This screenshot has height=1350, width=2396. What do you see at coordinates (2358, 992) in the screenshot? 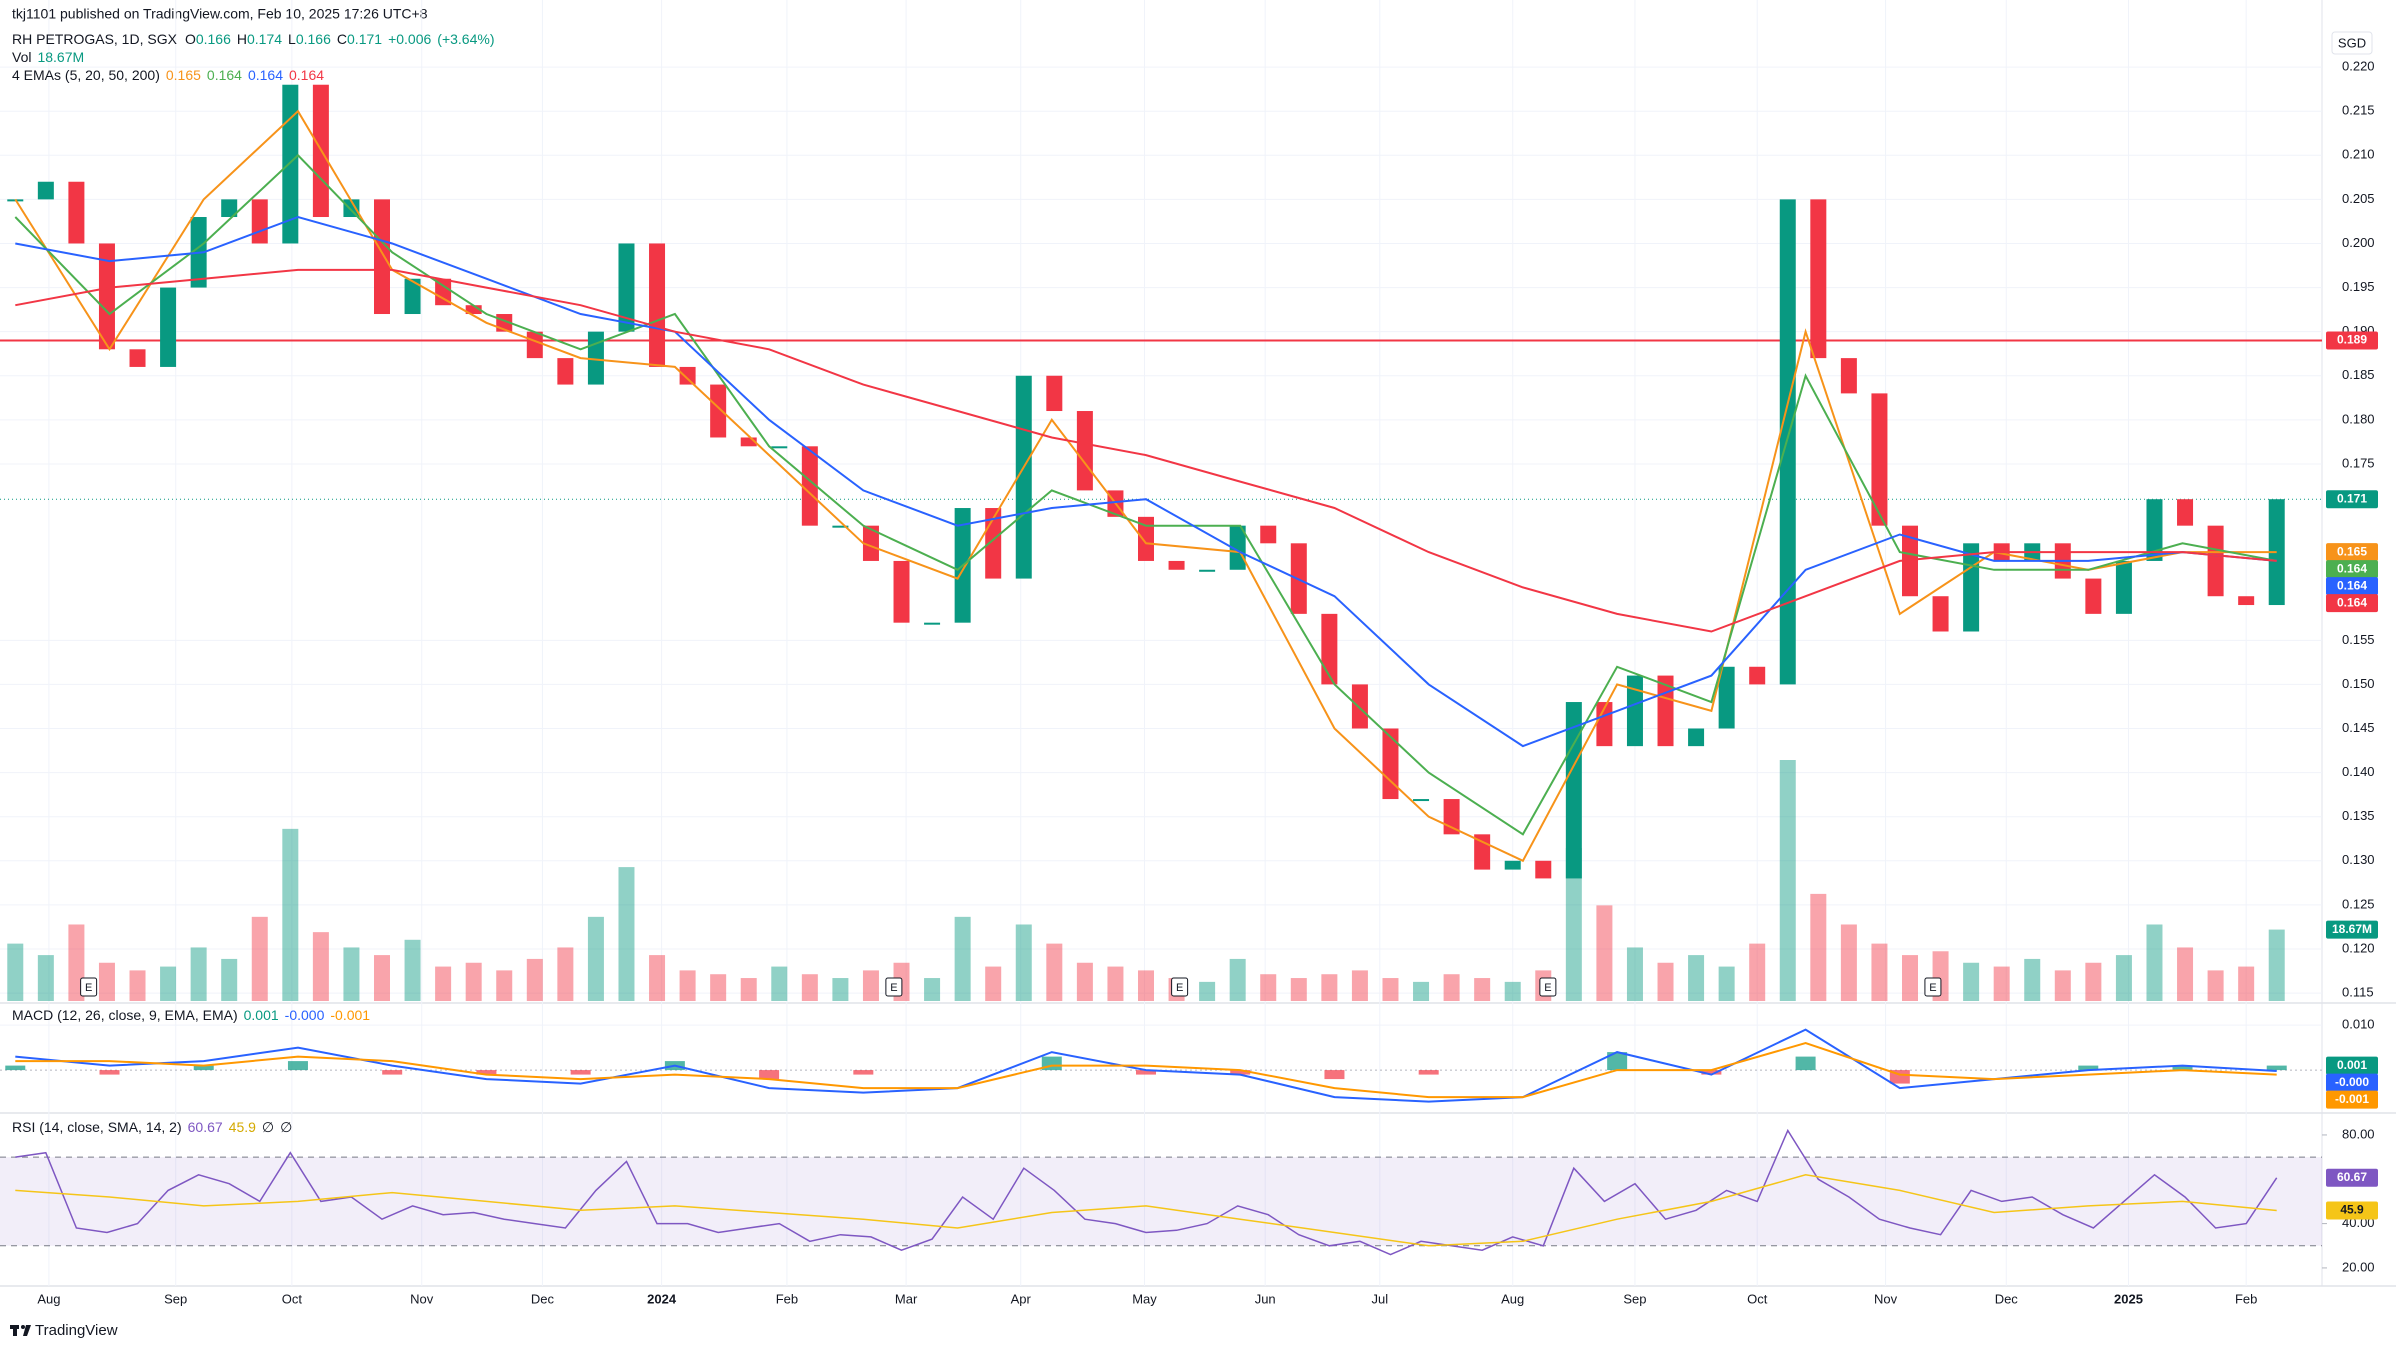
I see `price-tick-label: 0.115` at bounding box center [2358, 992].